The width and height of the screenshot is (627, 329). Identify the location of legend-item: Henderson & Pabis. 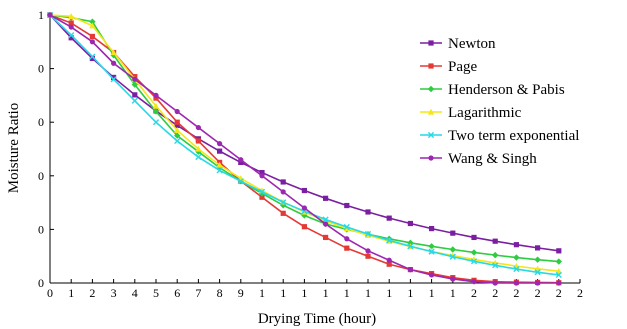
(492, 90).